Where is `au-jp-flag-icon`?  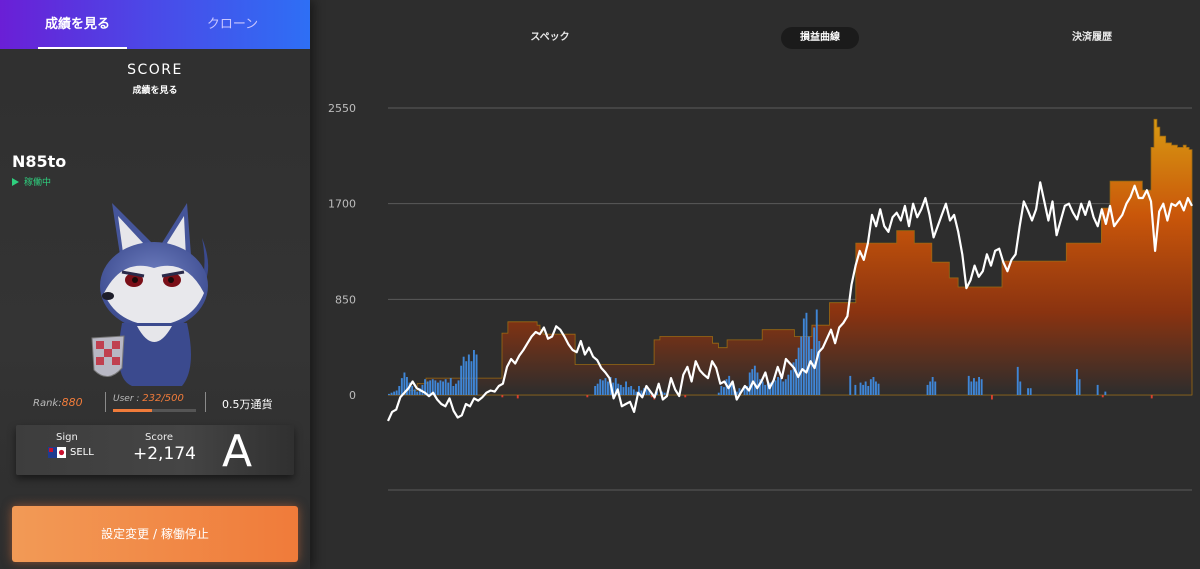 au-jp-flag-icon is located at coordinates (57, 452).